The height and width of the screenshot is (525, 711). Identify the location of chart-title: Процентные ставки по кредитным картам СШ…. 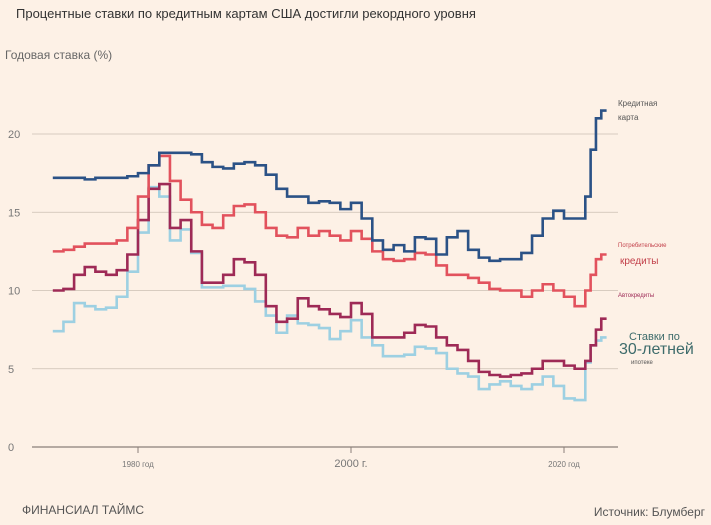
(246, 13).